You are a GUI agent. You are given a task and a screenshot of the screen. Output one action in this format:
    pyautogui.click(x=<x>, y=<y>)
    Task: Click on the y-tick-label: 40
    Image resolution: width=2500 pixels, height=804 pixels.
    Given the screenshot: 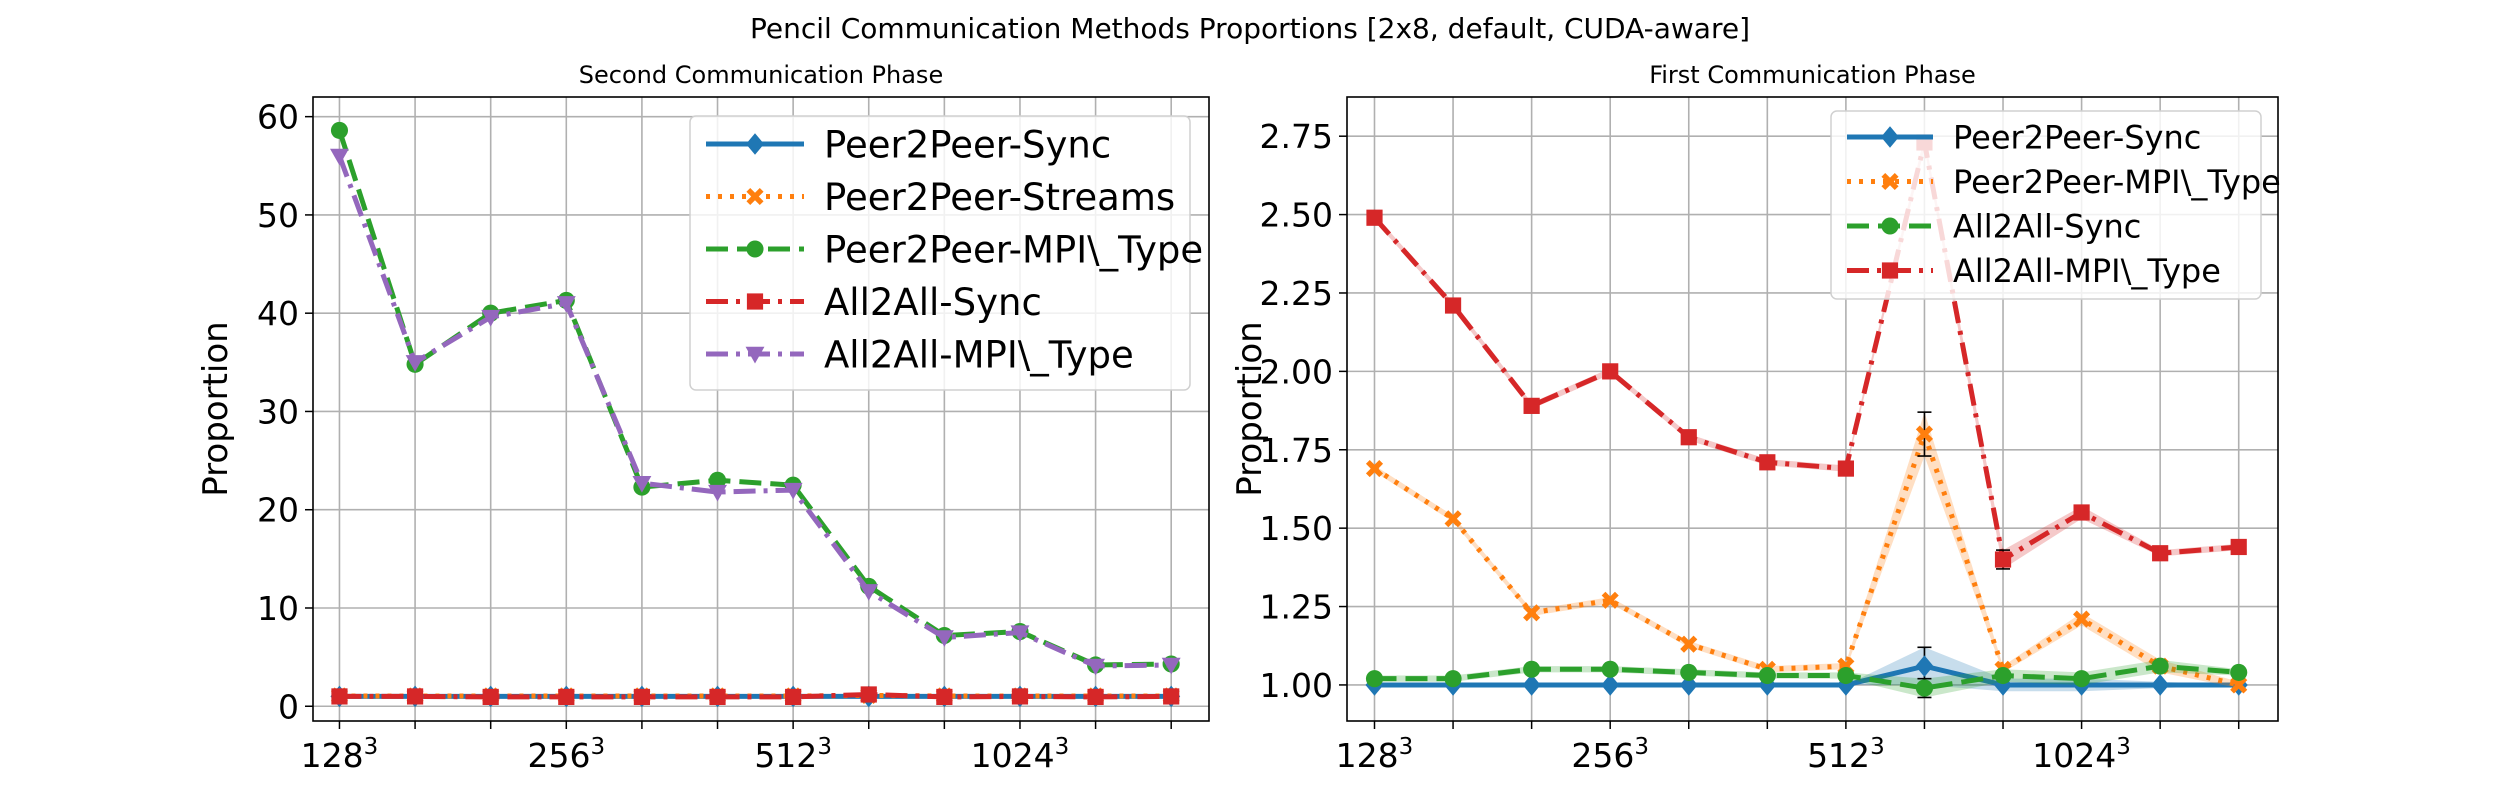 What is the action you would take?
    pyautogui.click(x=278, y=313)
    